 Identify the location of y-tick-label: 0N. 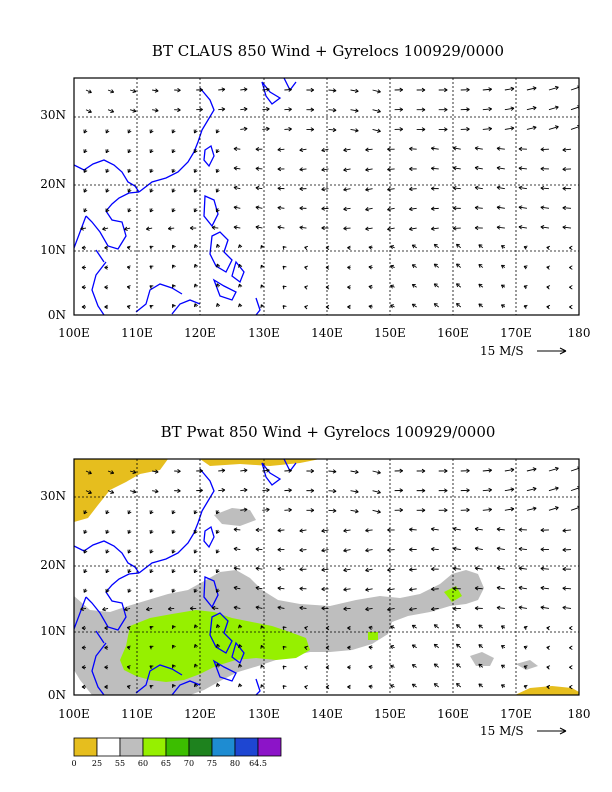
(57, 315).